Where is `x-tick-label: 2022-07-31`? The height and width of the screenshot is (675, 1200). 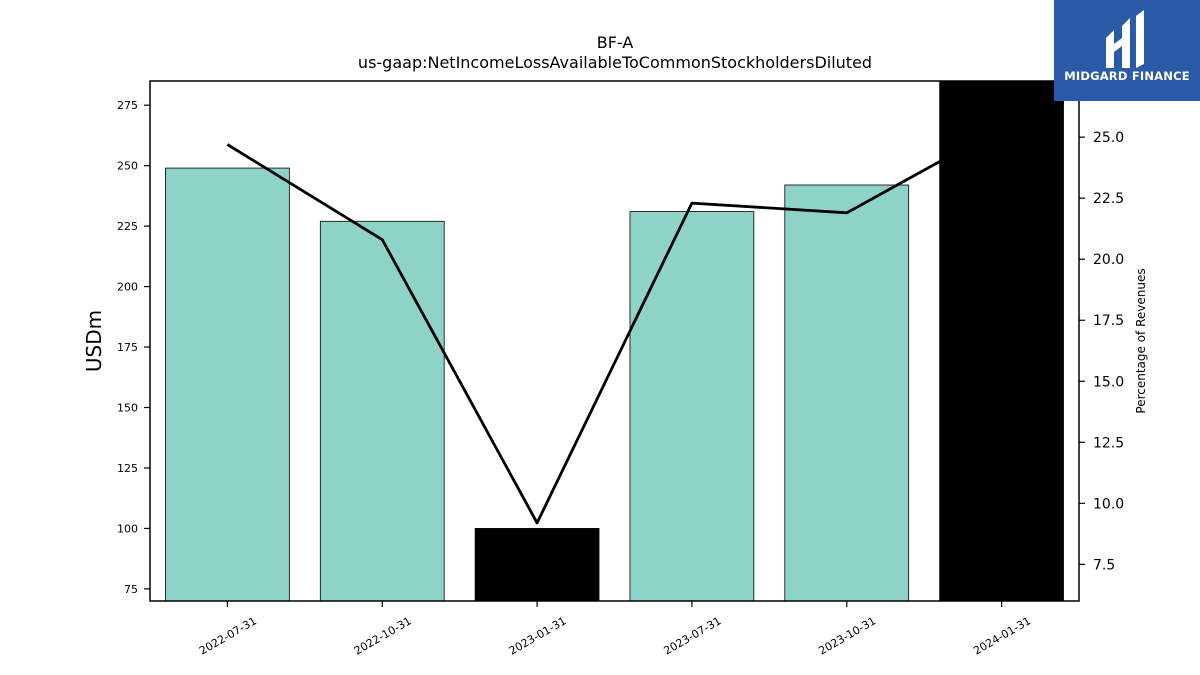
x-tick-label: 2022-07-31 is located at coordinates (228, 635).